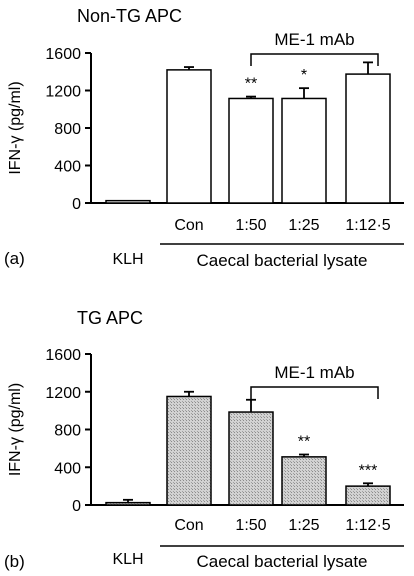 The width and height of the screenshot is (414, 576). What do you see at coordinates (110, 318) in the screenshot?
I see `chart-title: TG APC` at bounding box center [110, 318].